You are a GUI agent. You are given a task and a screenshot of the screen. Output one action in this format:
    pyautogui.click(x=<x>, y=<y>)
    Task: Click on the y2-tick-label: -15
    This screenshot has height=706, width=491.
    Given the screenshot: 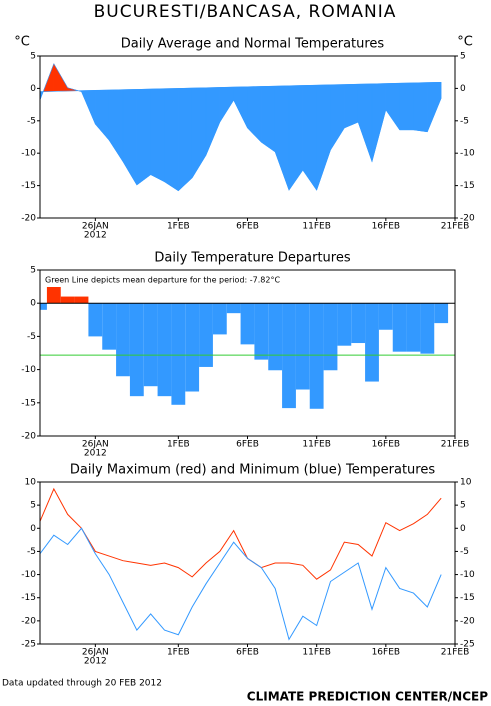 What is the action you would take?
    pyautogui.click(x=467, y=186)
    